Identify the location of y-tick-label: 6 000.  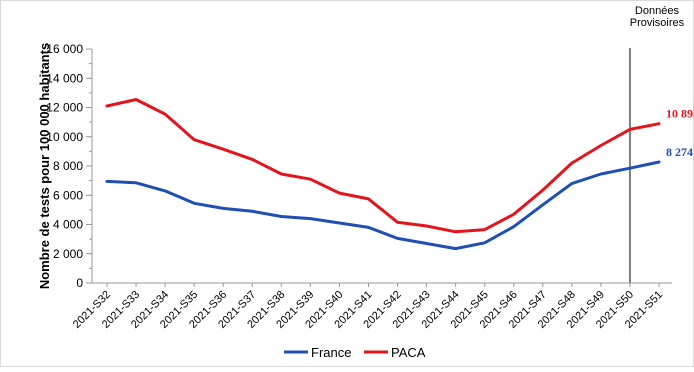
(68, 195).